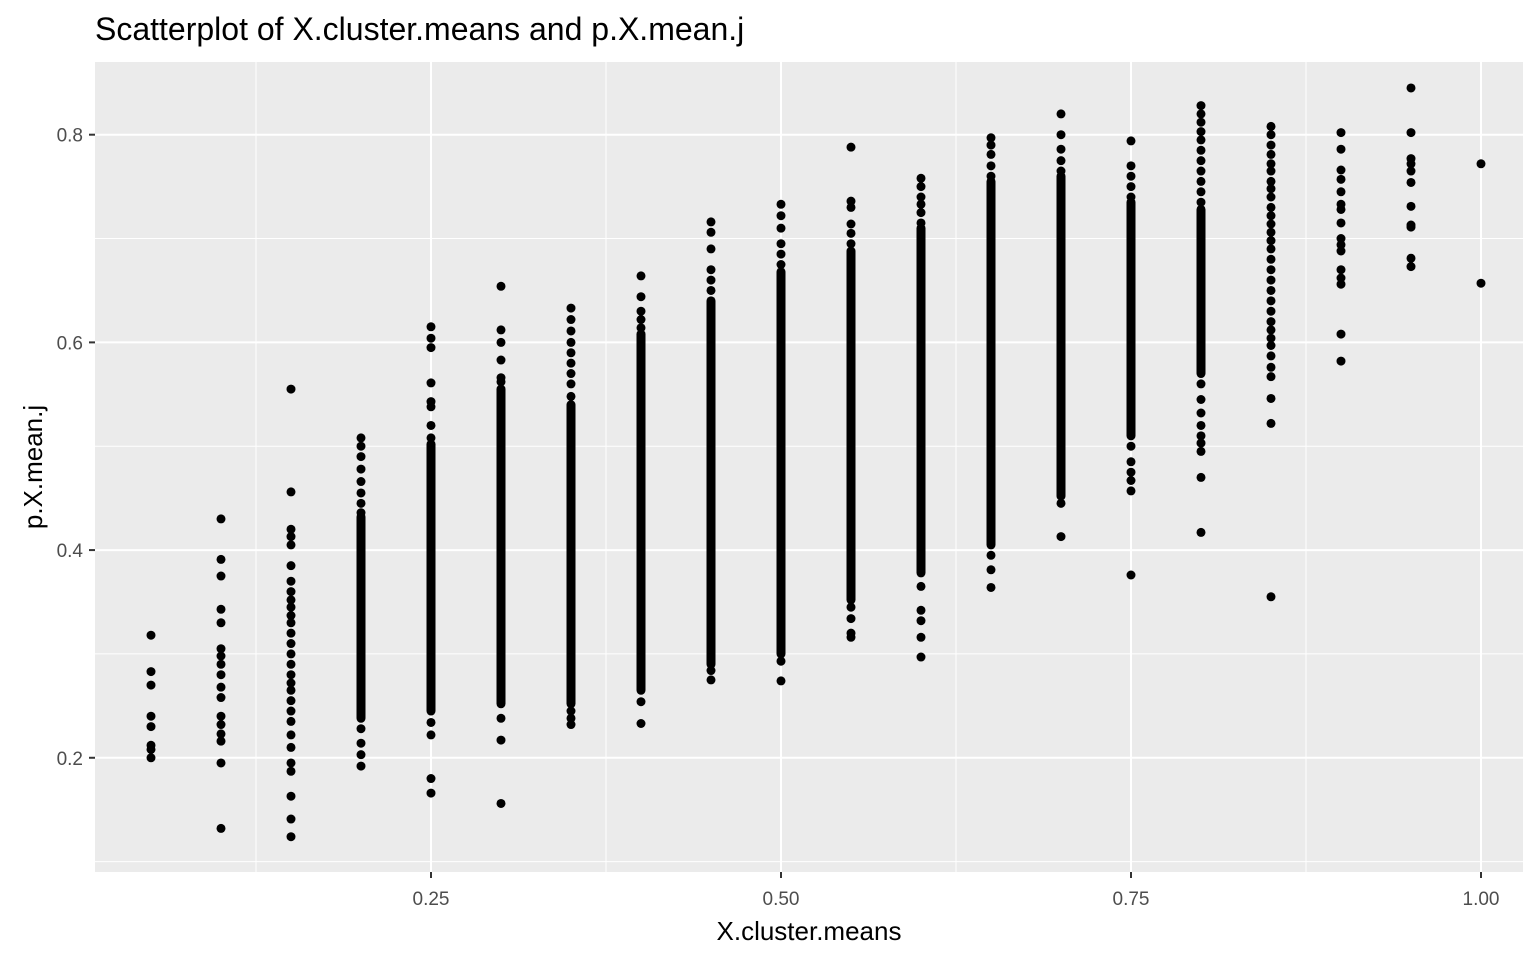 The height and width of the screenshot is (960, 1536). Describe the element at coordinates (1481, 899) in the screenshot. I see `x-tick-label: 1.00` at that location.